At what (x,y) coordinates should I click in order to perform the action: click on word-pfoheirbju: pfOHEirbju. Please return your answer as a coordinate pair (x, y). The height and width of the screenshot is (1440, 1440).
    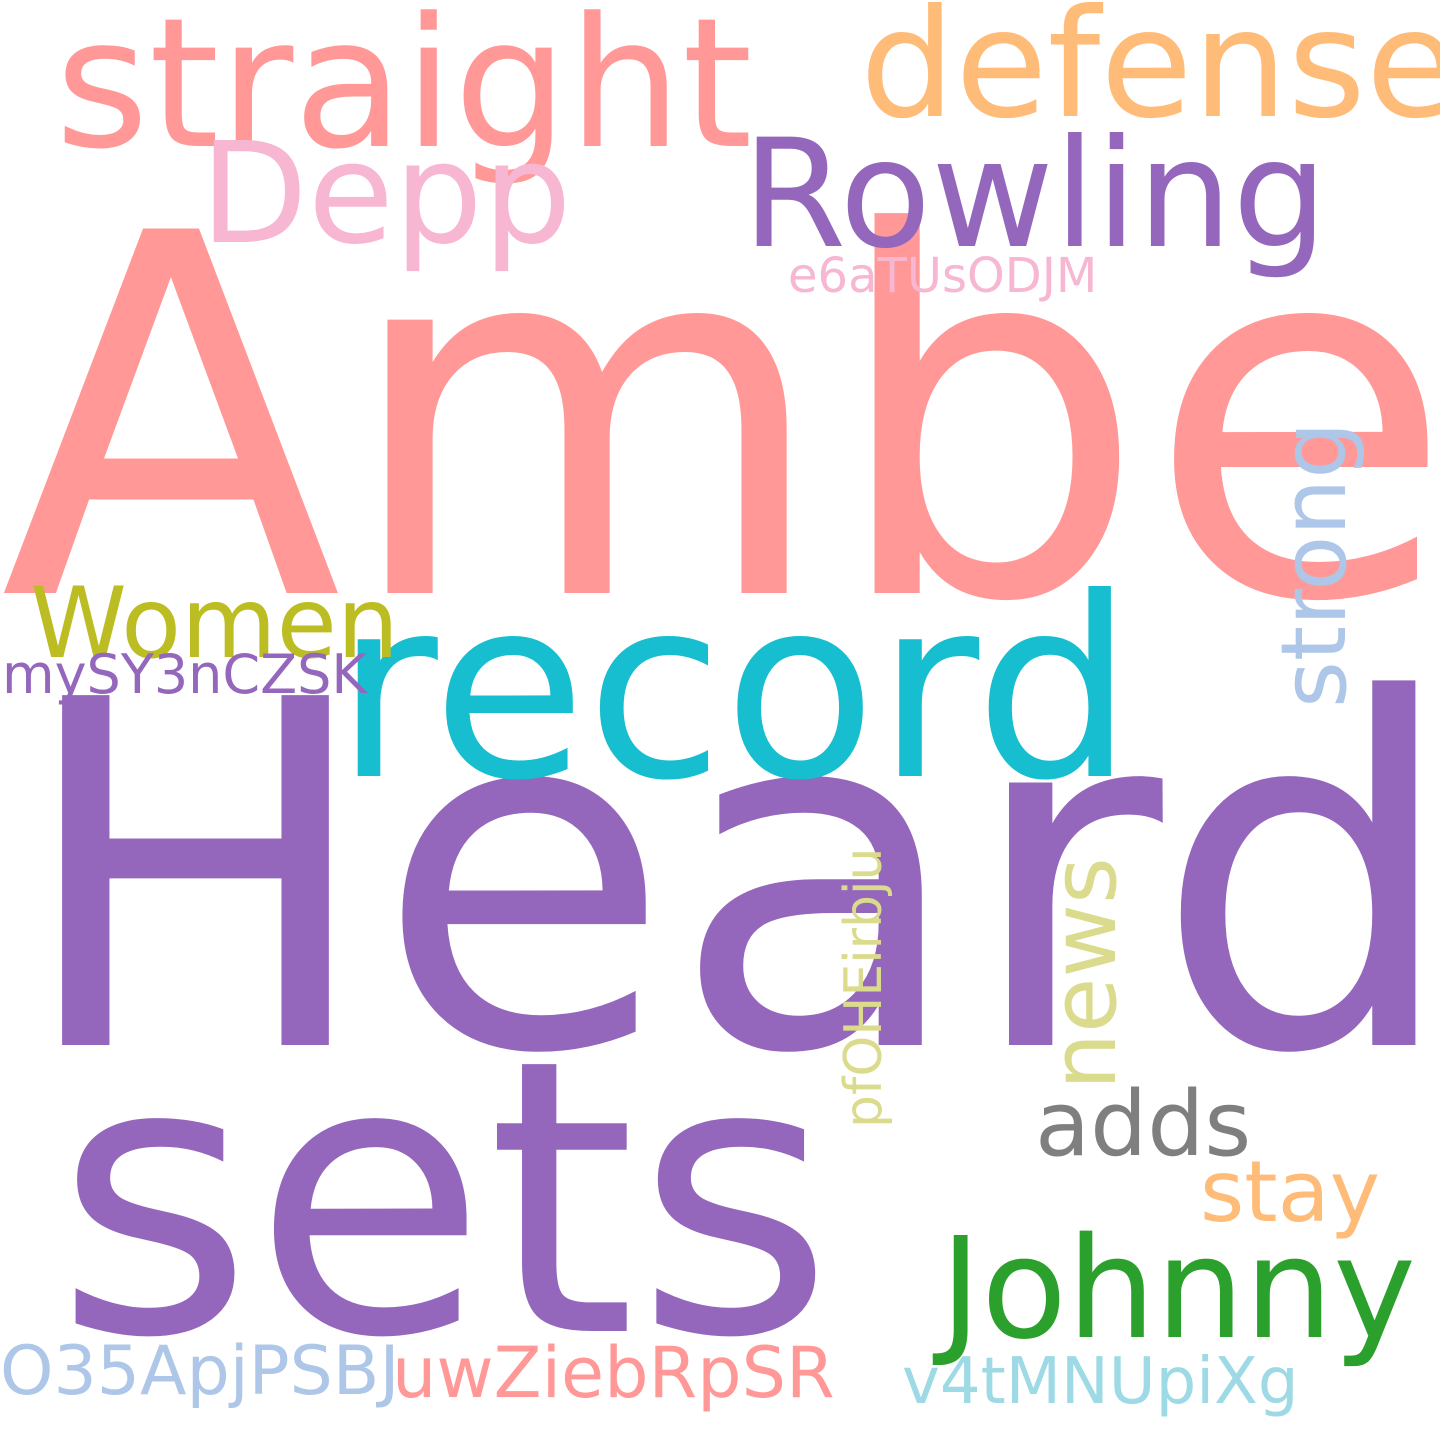
    Looking at the image, I should click on (864, 987).